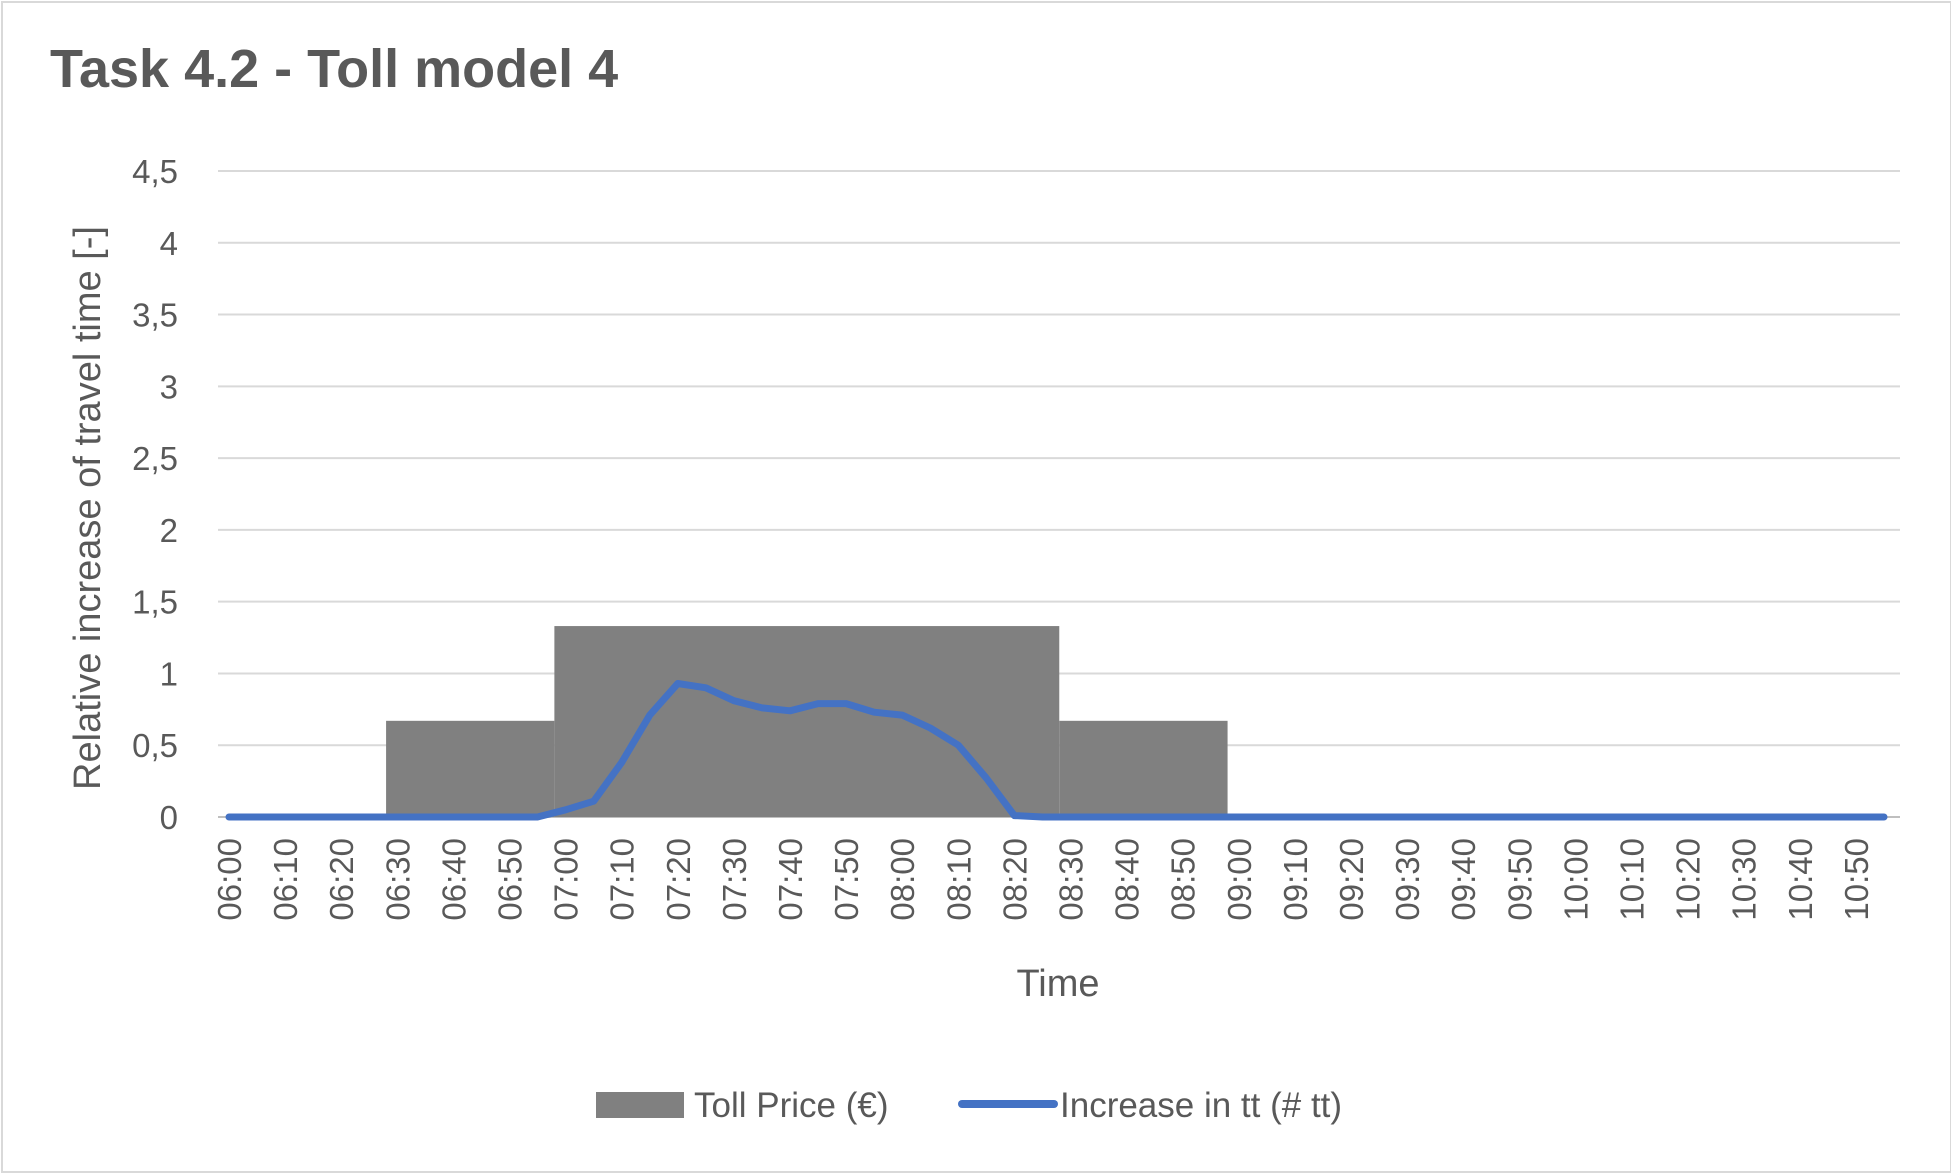  Describe the element at coordinates (1744, 879) in the screenshot. I see `x-tick-label: 10:30` at that location.